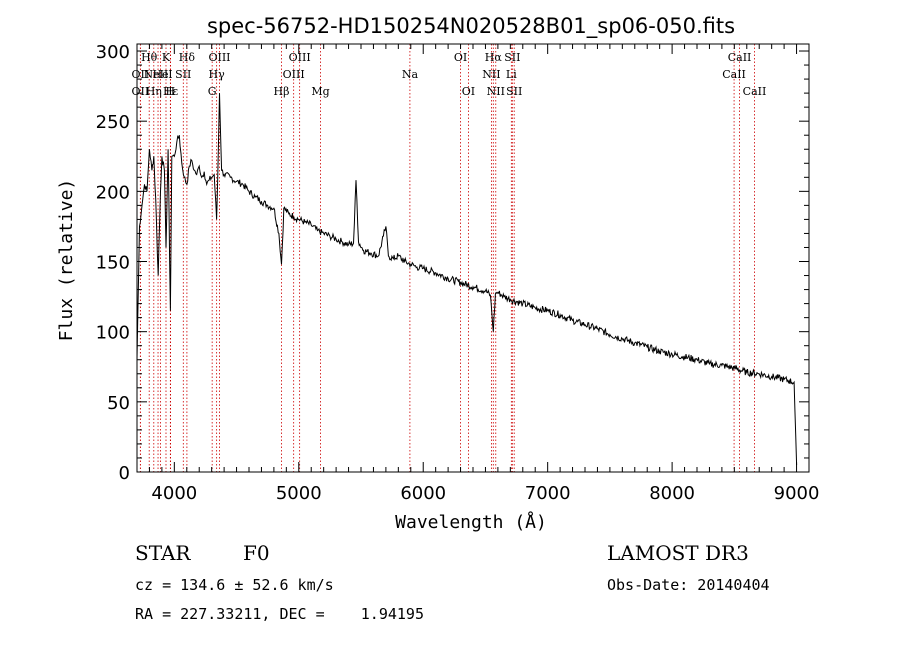 This screenshot has height=649, width=900. What do you see at coordinates (320, 91) in the screenshot?
I see `spectral-line-label: Mg` at bounding box center [320, 91].